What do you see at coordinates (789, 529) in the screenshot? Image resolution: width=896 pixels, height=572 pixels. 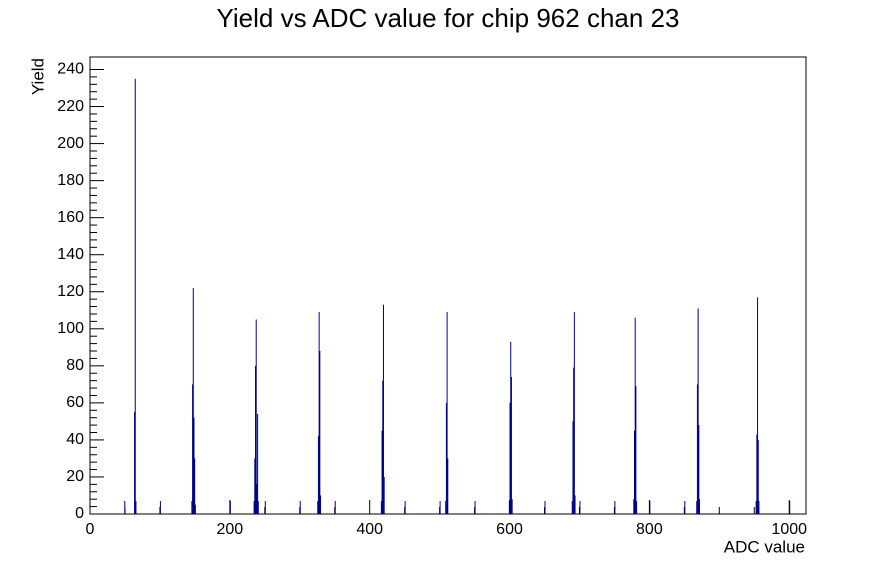 I see `x-tick-label: 1000` at bounding box center [789, 529].